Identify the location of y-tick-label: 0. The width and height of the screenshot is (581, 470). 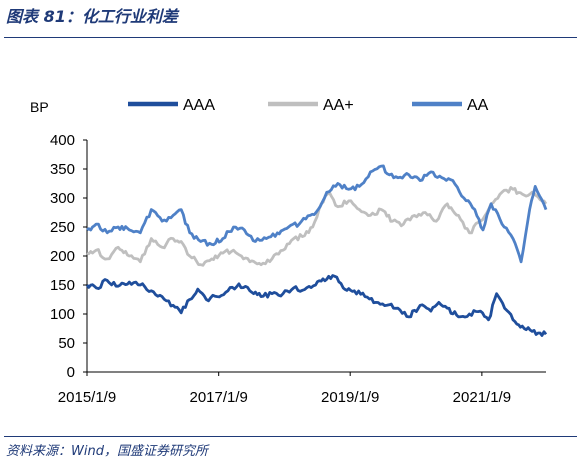
(71, 372).